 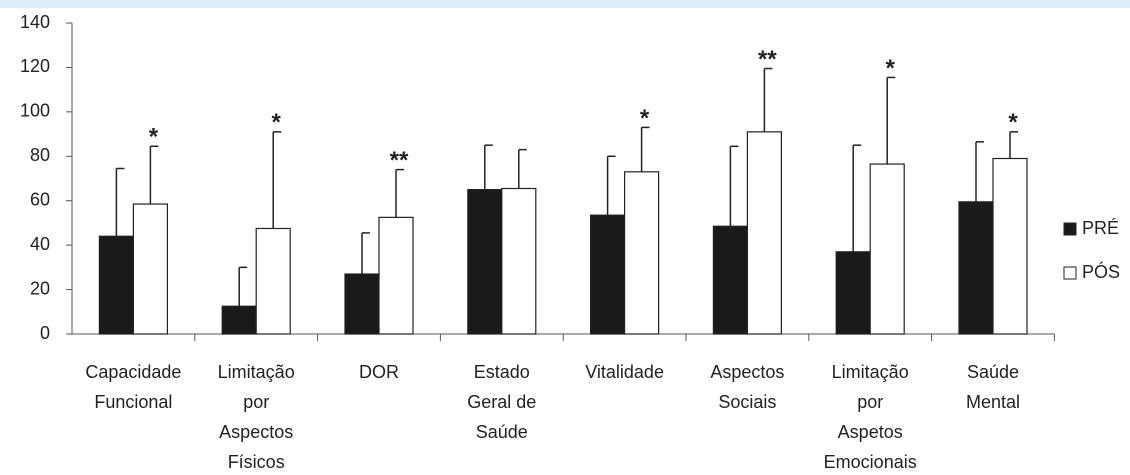 What do you see at coordinates (40, 244) in the screenshot?
I see `y-tick-label: 40` at bounding box center [40, 244].